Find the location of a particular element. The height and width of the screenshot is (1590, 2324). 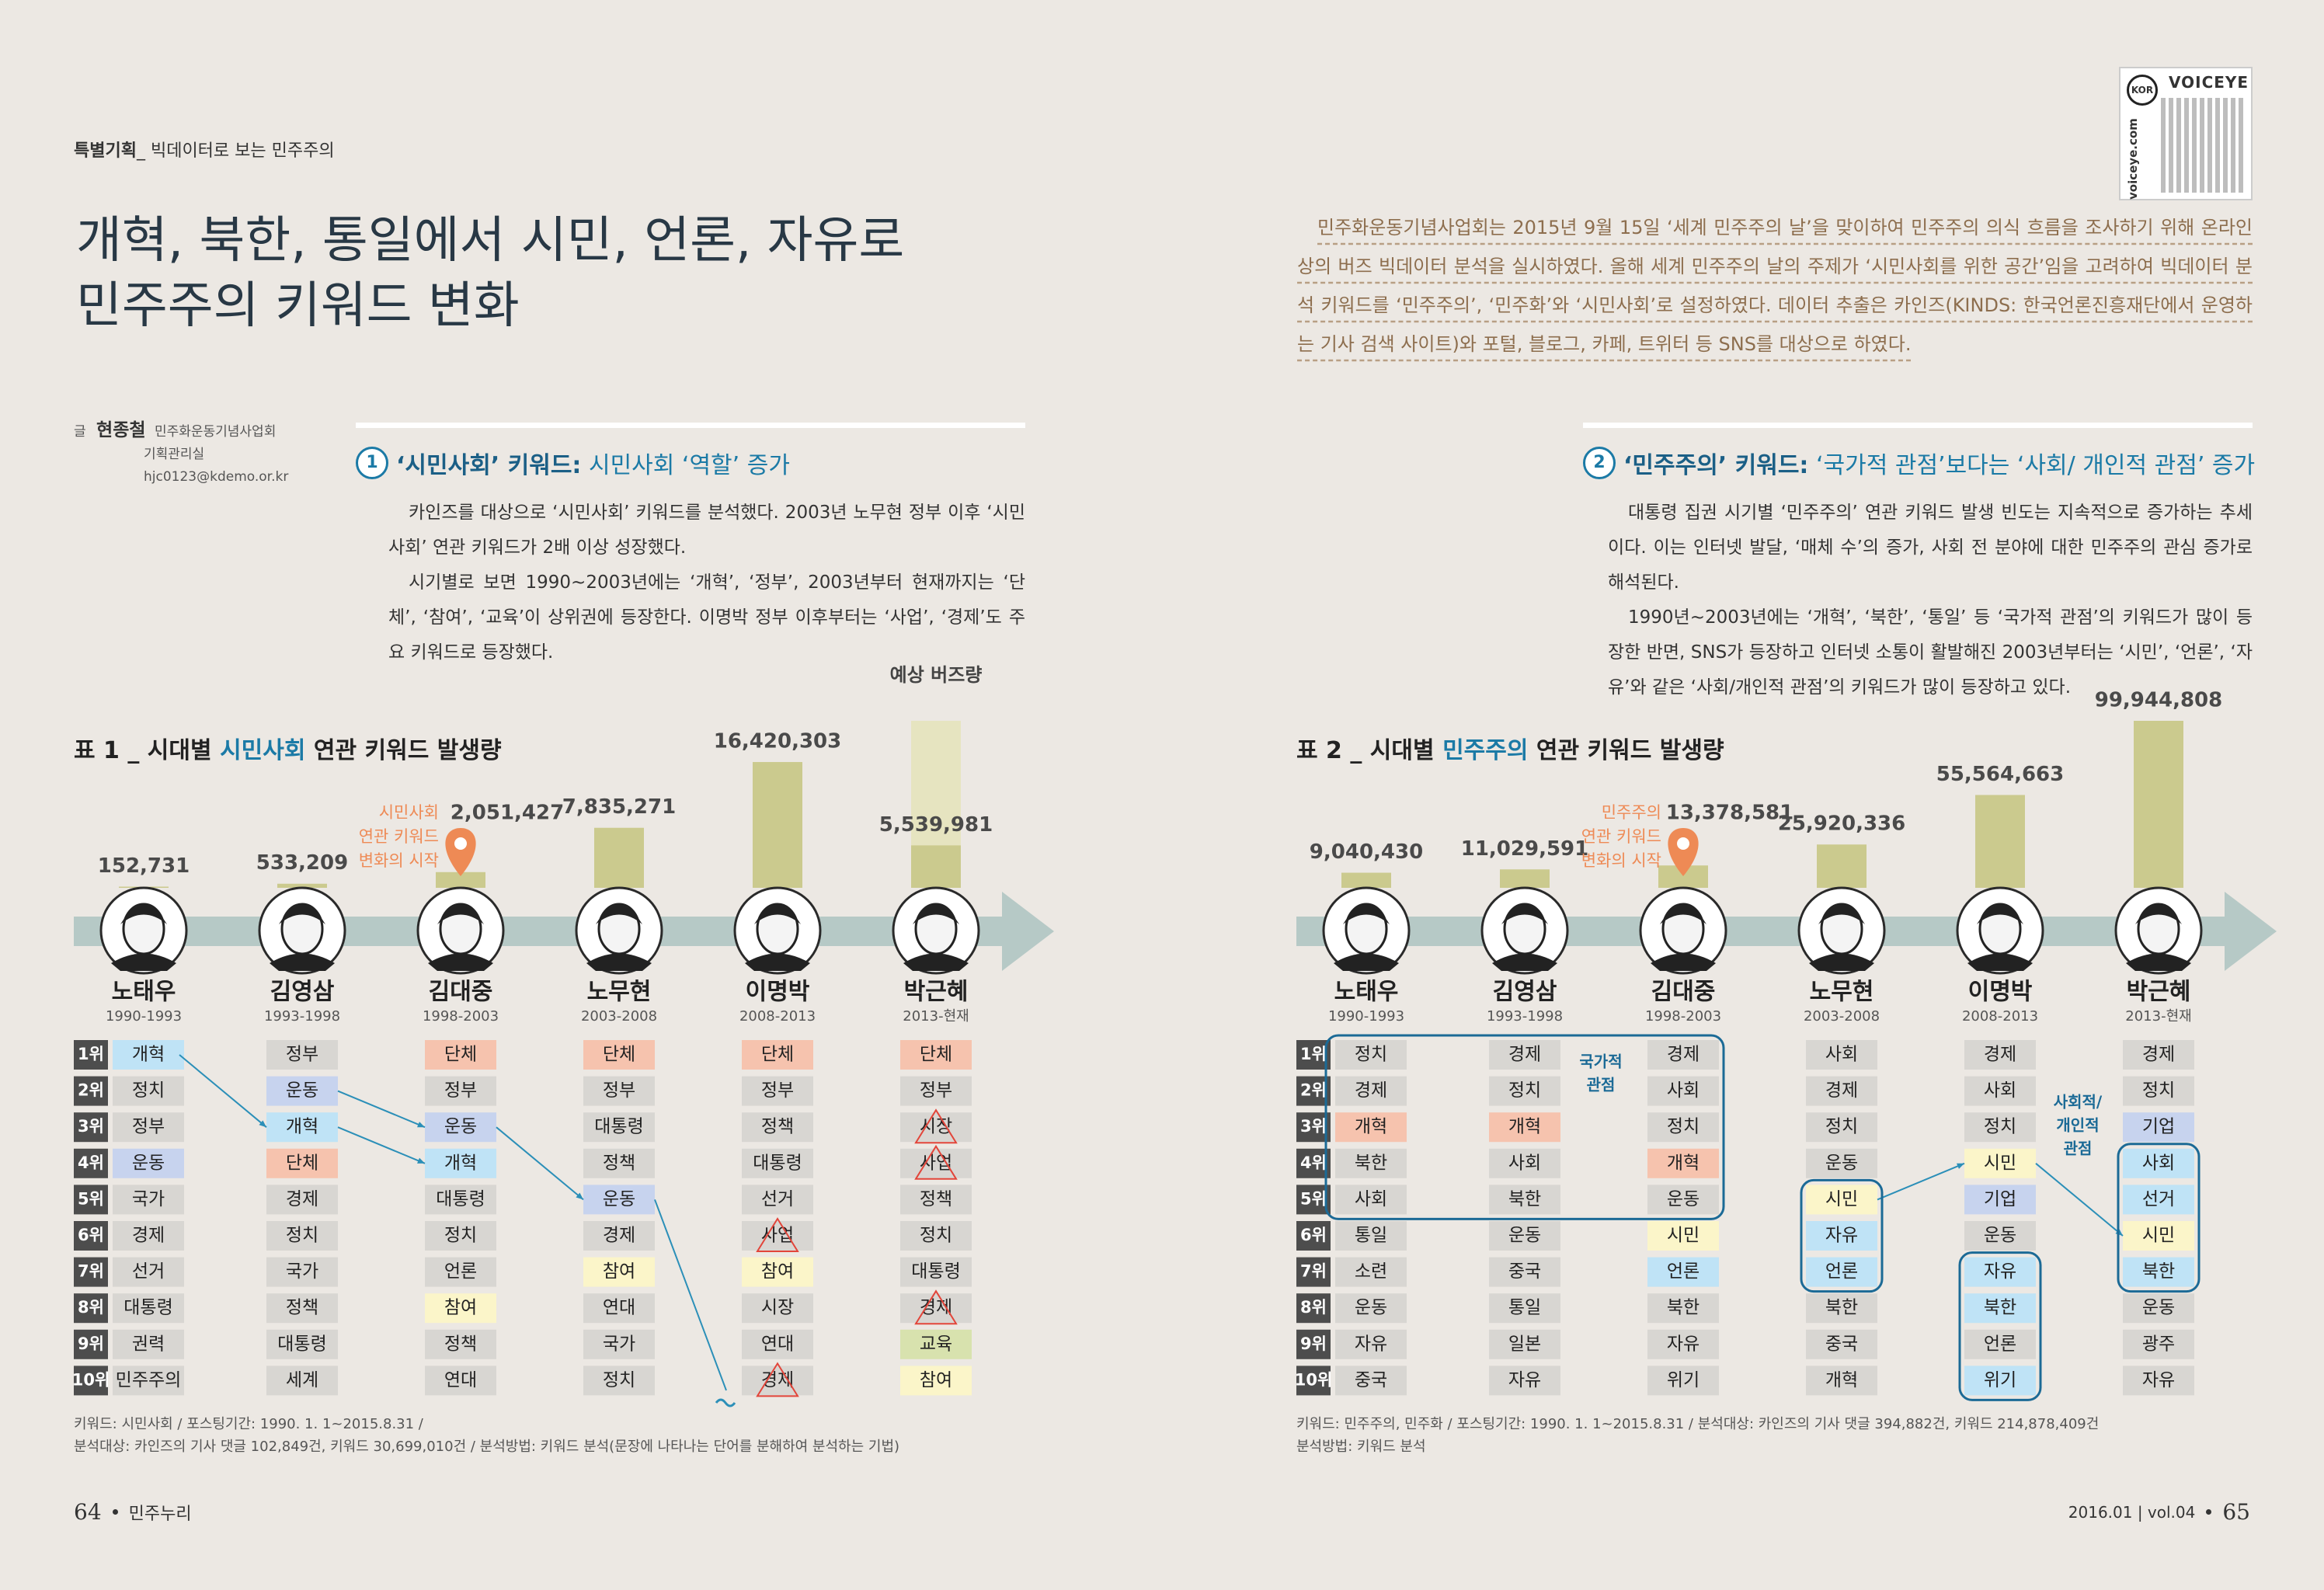

value-label: 5,539,981 is located at coordinates (936, 825).